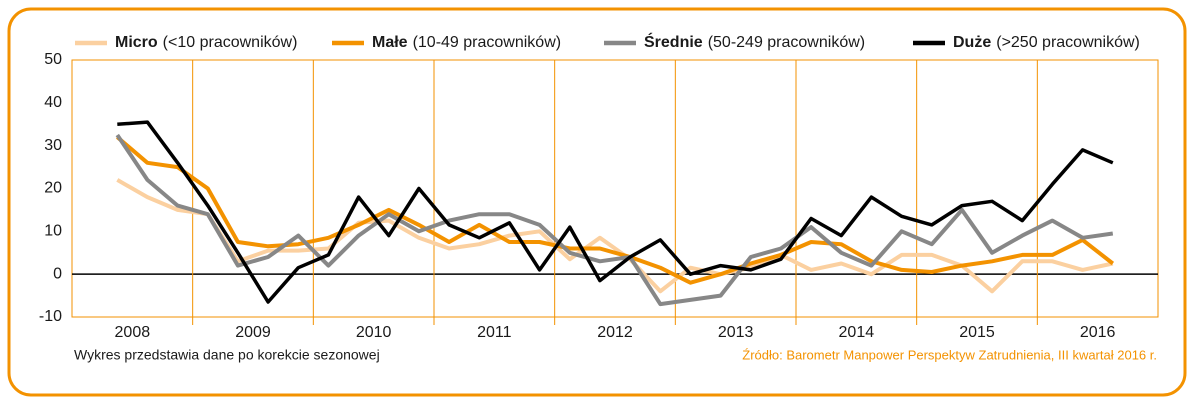 Image resolution: width=1196 pixels, height=404 pixels. I want to click on legend-label: Średnie (50-249 pracowników), so click(754, 41).